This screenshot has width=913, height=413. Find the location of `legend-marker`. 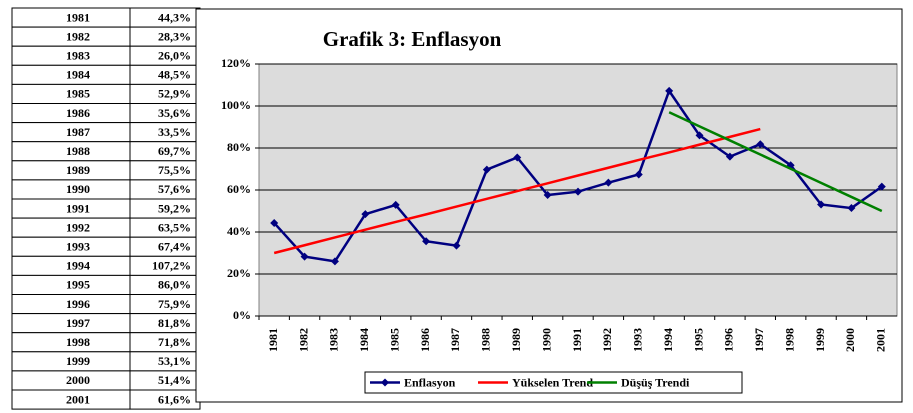

legend-marker is located at coordinates (385, 382).